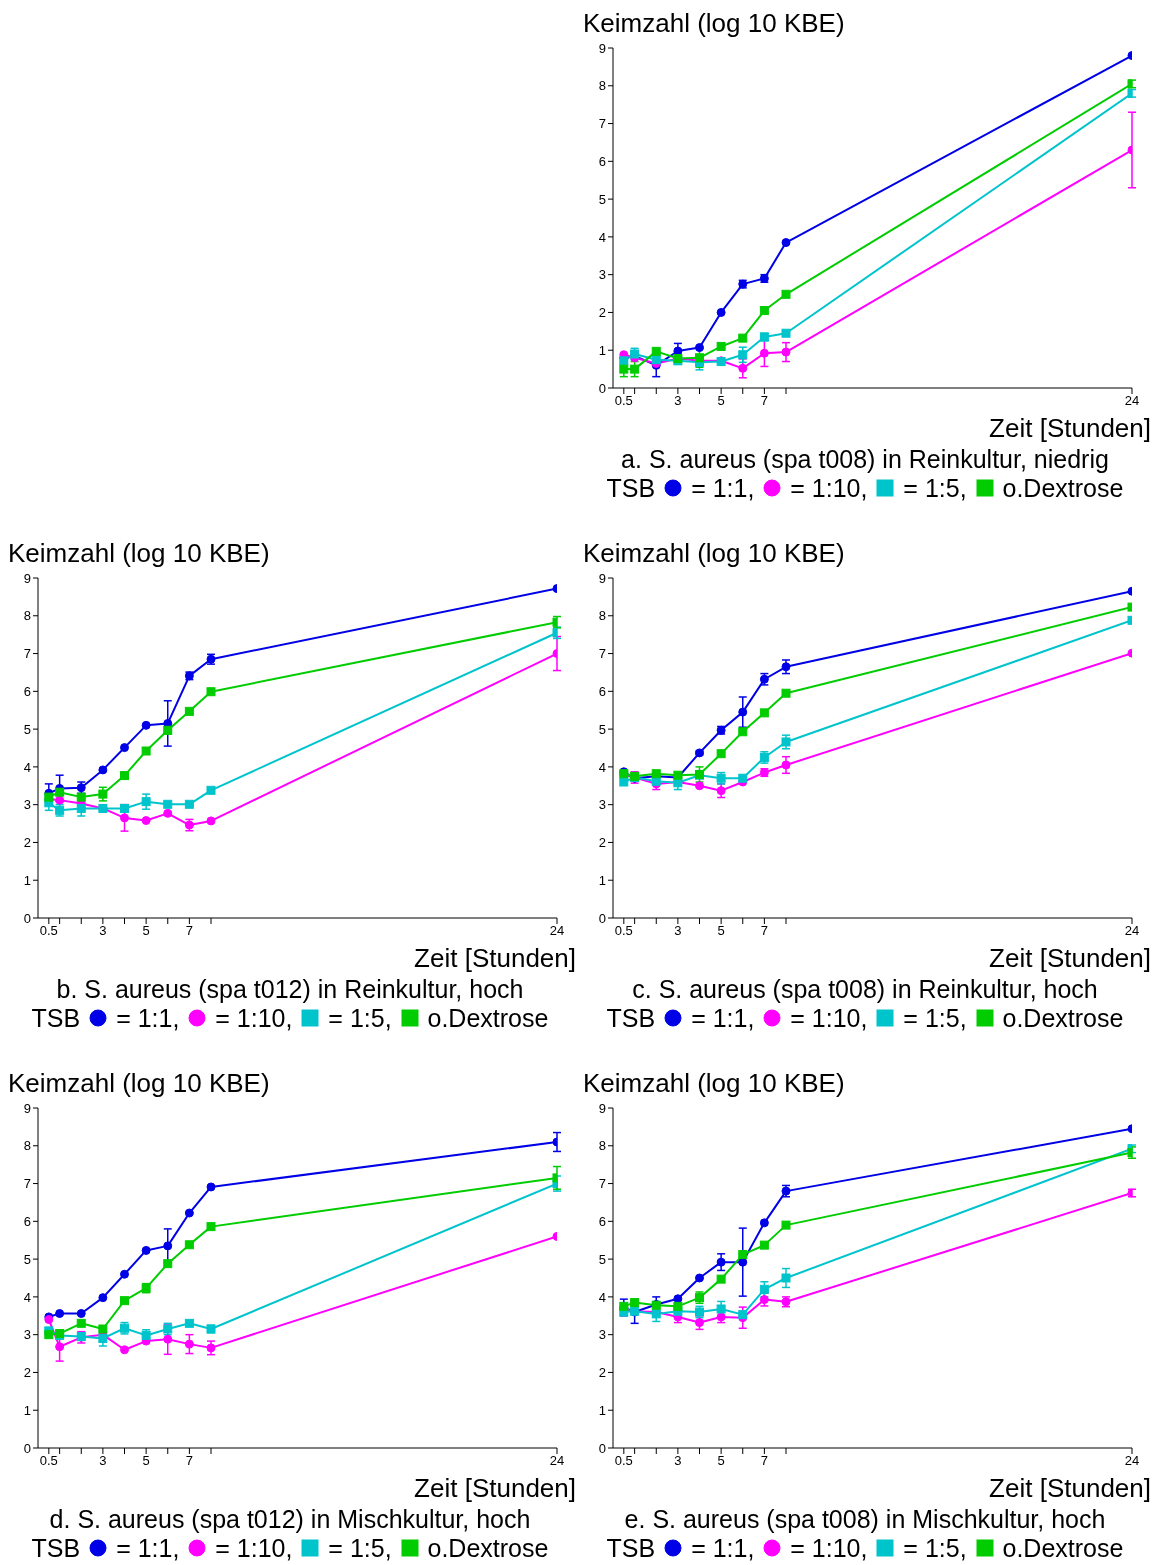 This screenshot has height=1565, width=1158. Describe the element at coordinates (865, 459) in the screenshot. I see `text: a. S. aureus (spa t008) in Reinkultur, niedrig` at that location.